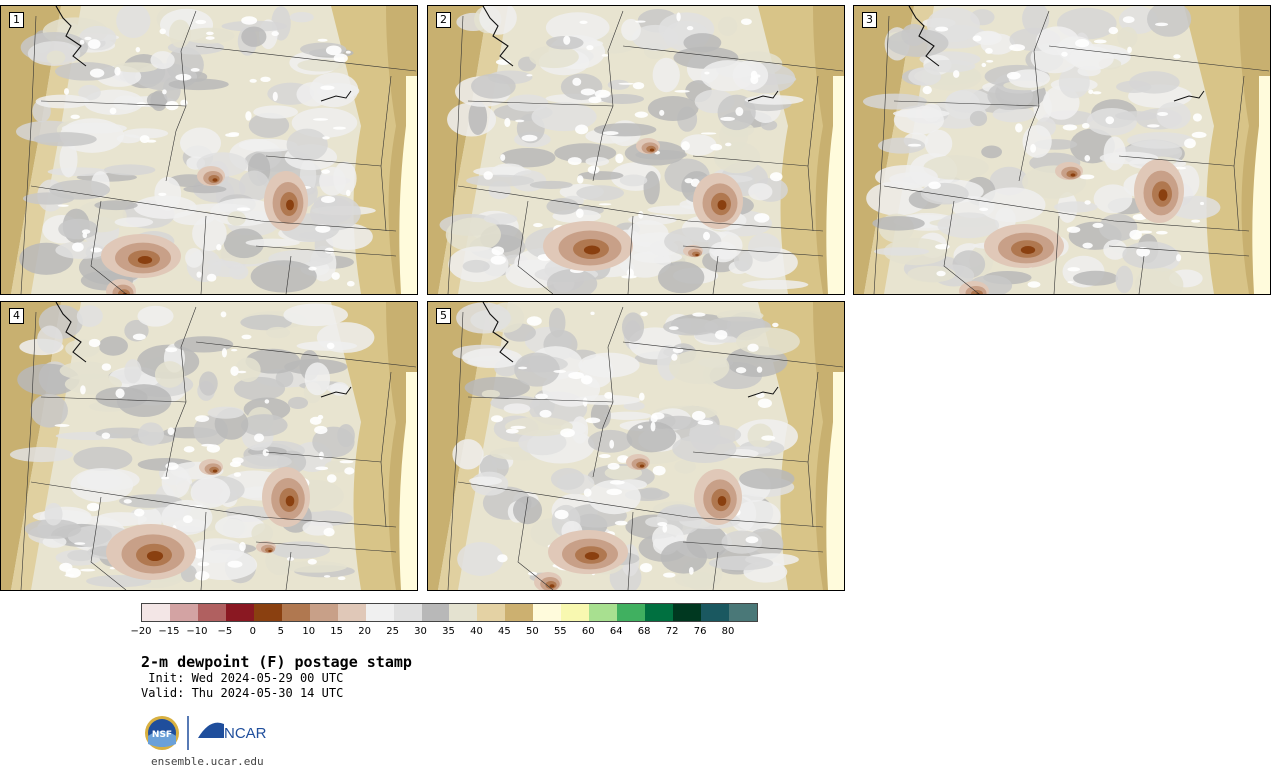 This screenshot has width=1280, height=773. What do you see at coordinates (504, 631) in the screenshot?
I see `colorbar-tick-label: 45` at bounding box center [504, 631].